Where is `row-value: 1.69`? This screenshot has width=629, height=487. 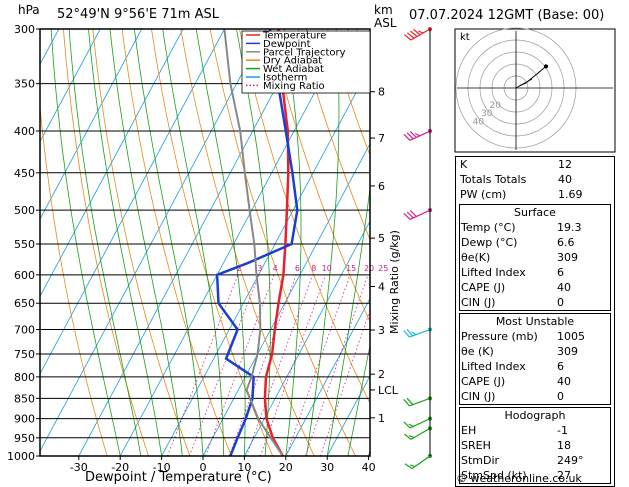
row-value: 1.69 is located at coordinates (584, 194).